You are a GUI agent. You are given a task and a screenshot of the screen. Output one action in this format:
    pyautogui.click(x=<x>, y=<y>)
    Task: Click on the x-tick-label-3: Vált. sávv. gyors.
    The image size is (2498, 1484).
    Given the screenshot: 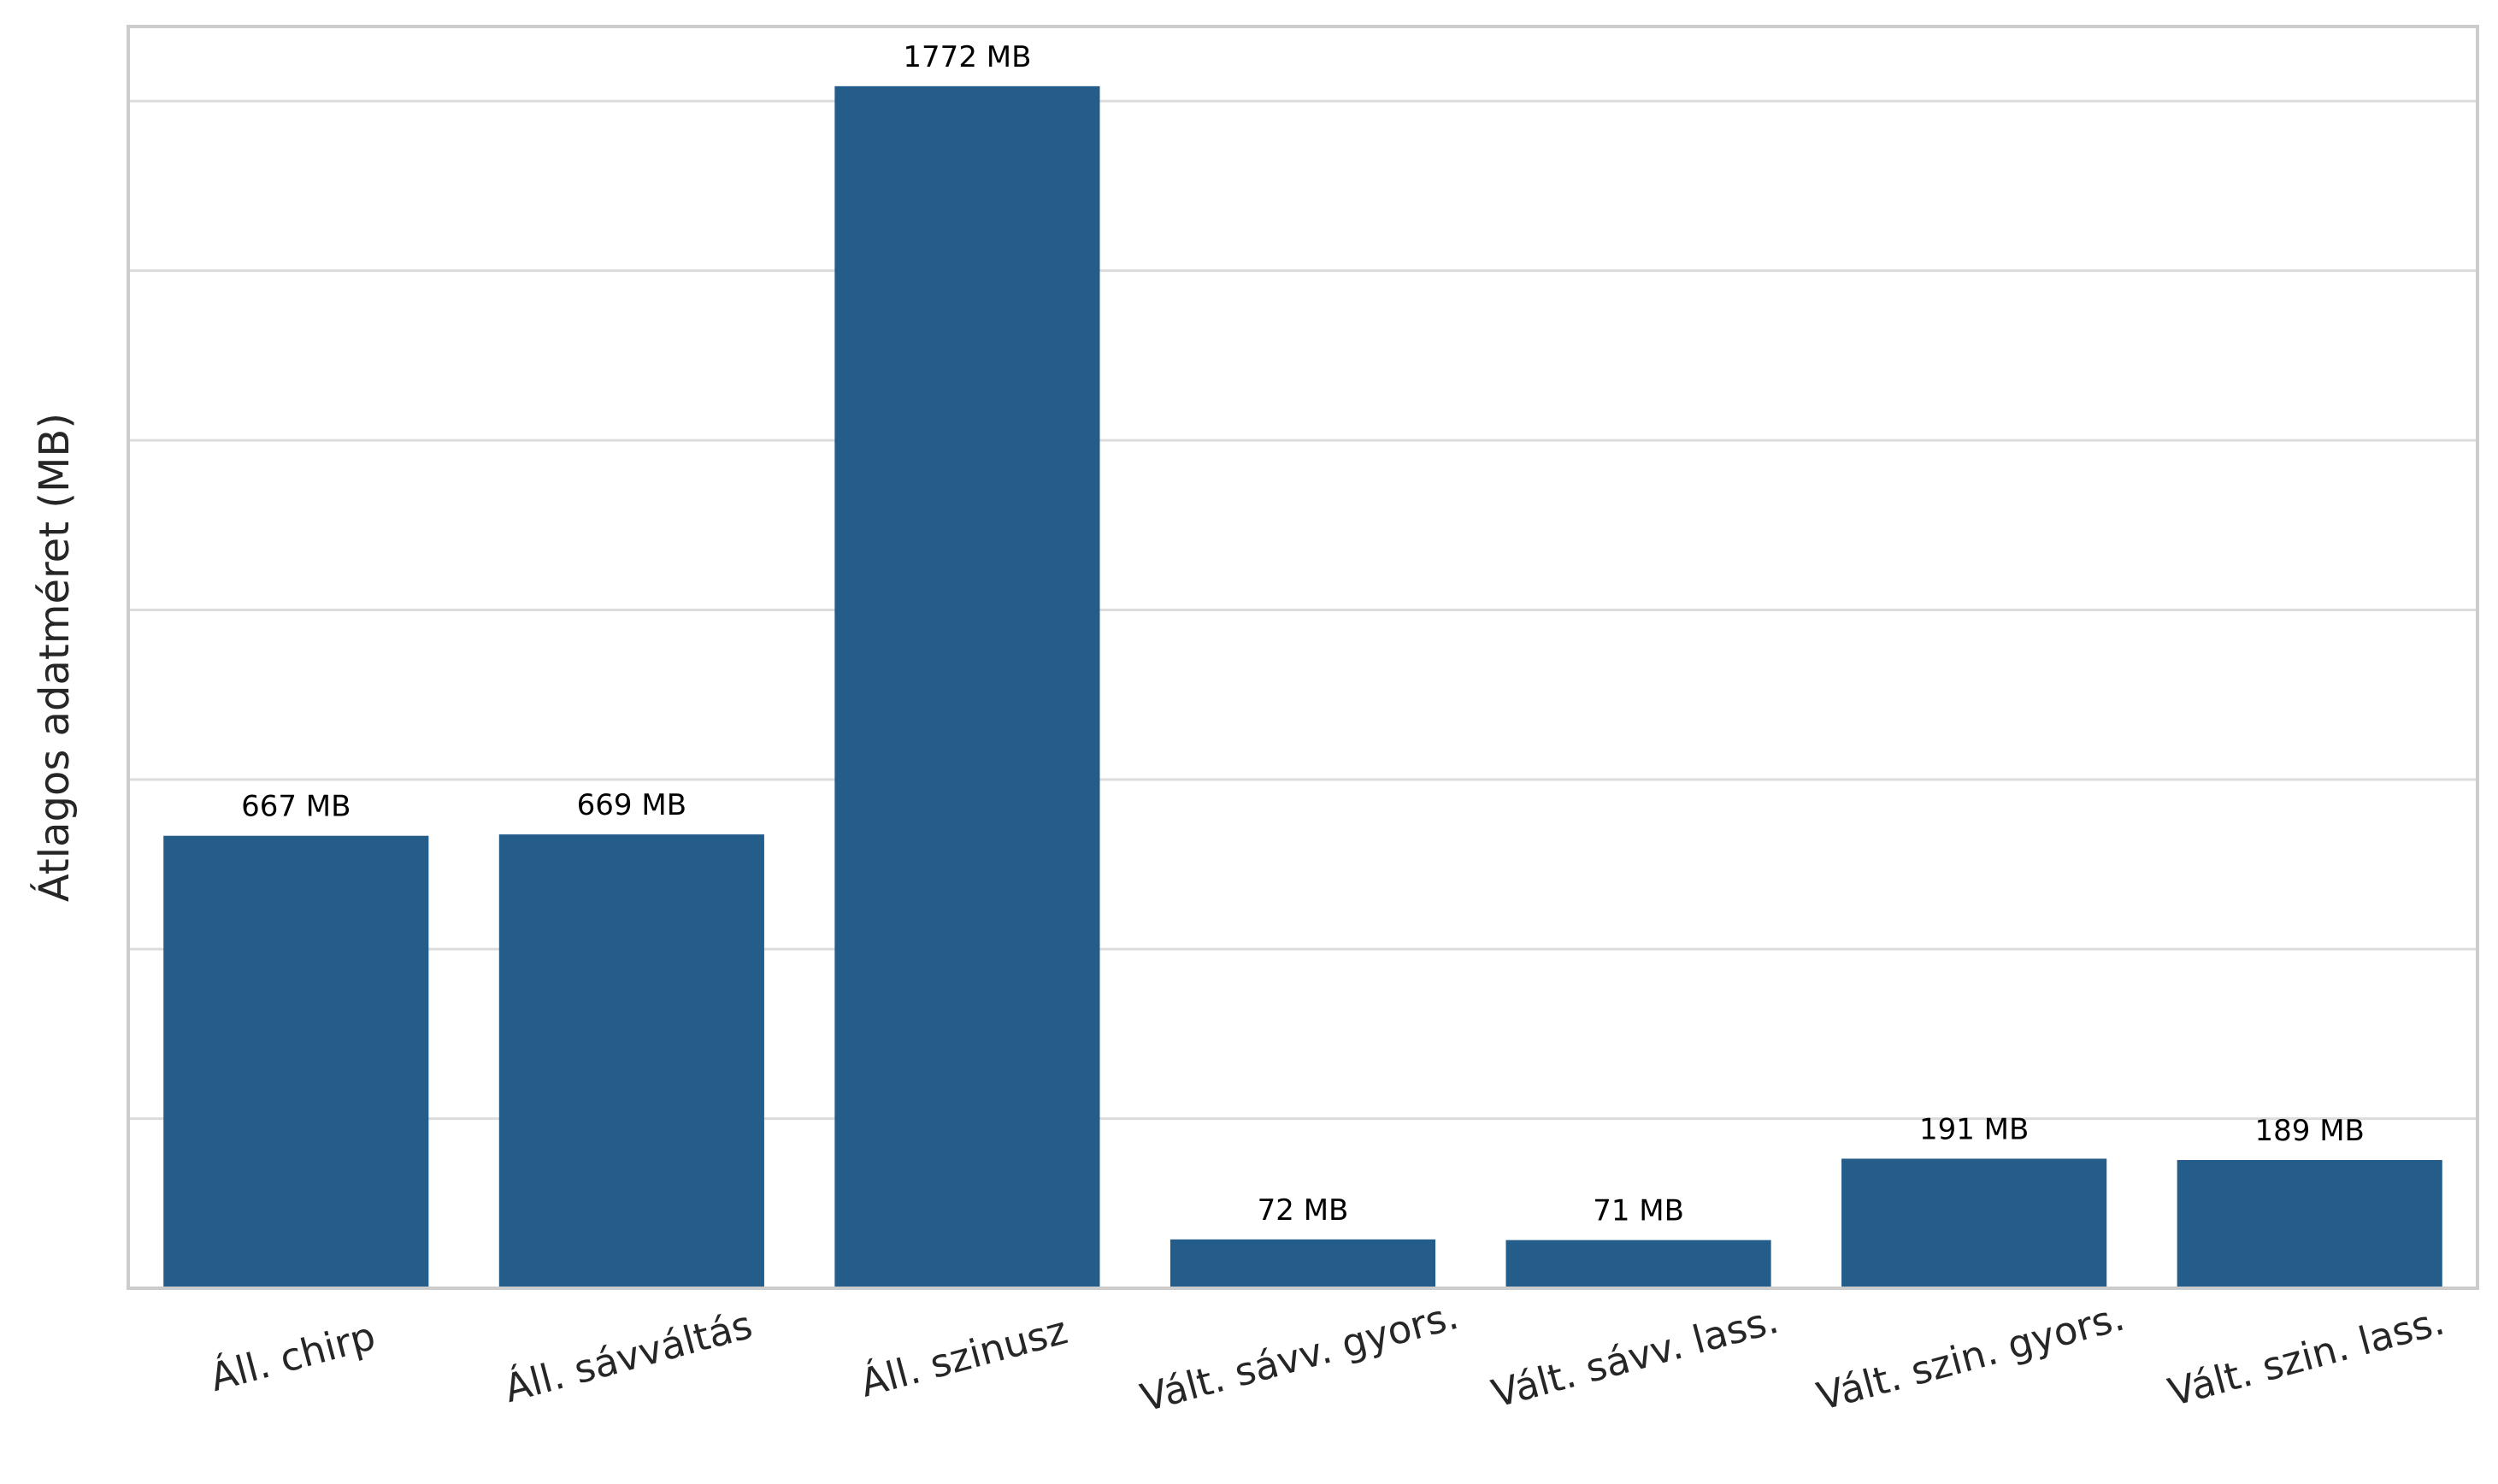 What is the action you would take?
    pyautogui.click(x=1300, y=1357)
    